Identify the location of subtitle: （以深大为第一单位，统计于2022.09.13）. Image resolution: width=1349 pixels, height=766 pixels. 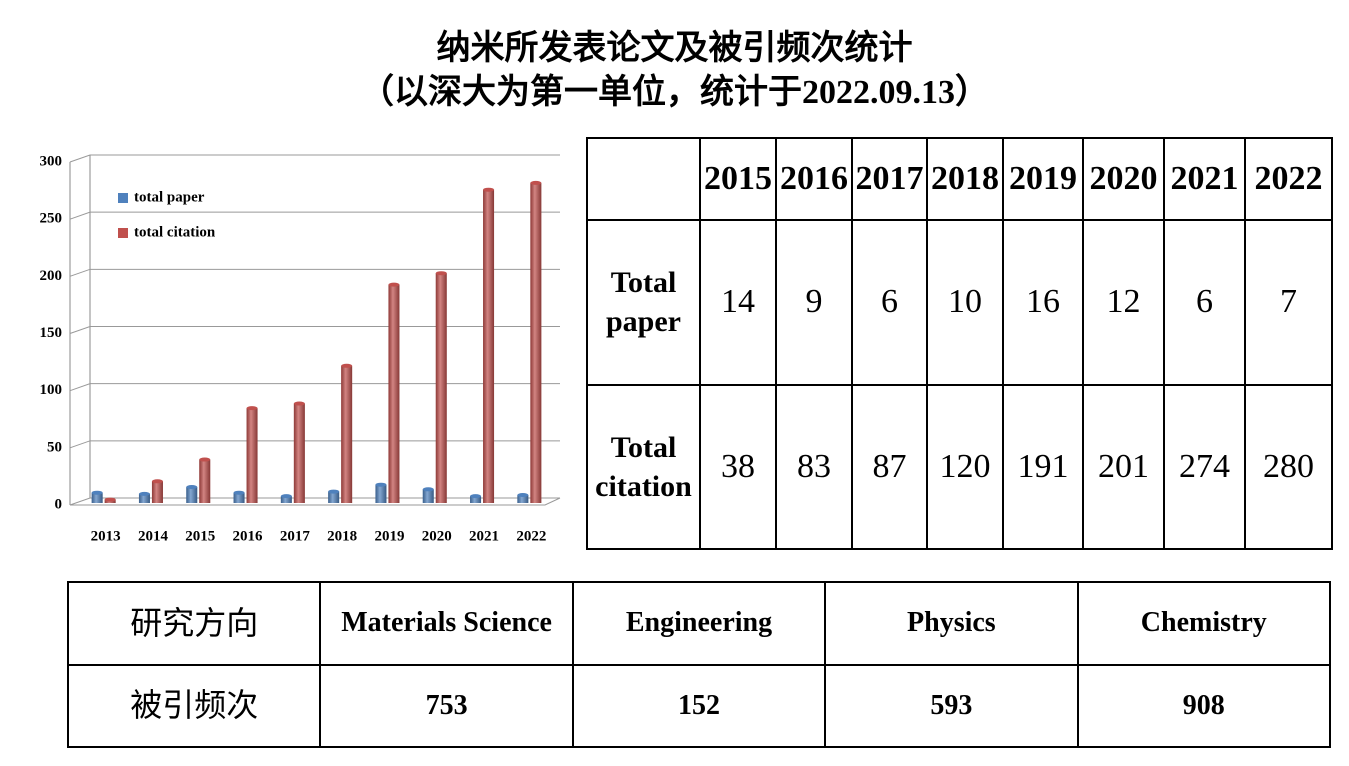
(674, 92).